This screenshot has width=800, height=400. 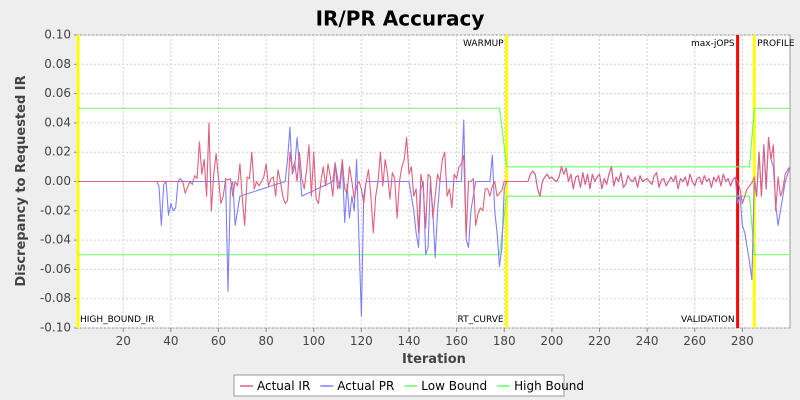 I want to click on phase-marker-label: WARMUP, so click(x=483, y=44).